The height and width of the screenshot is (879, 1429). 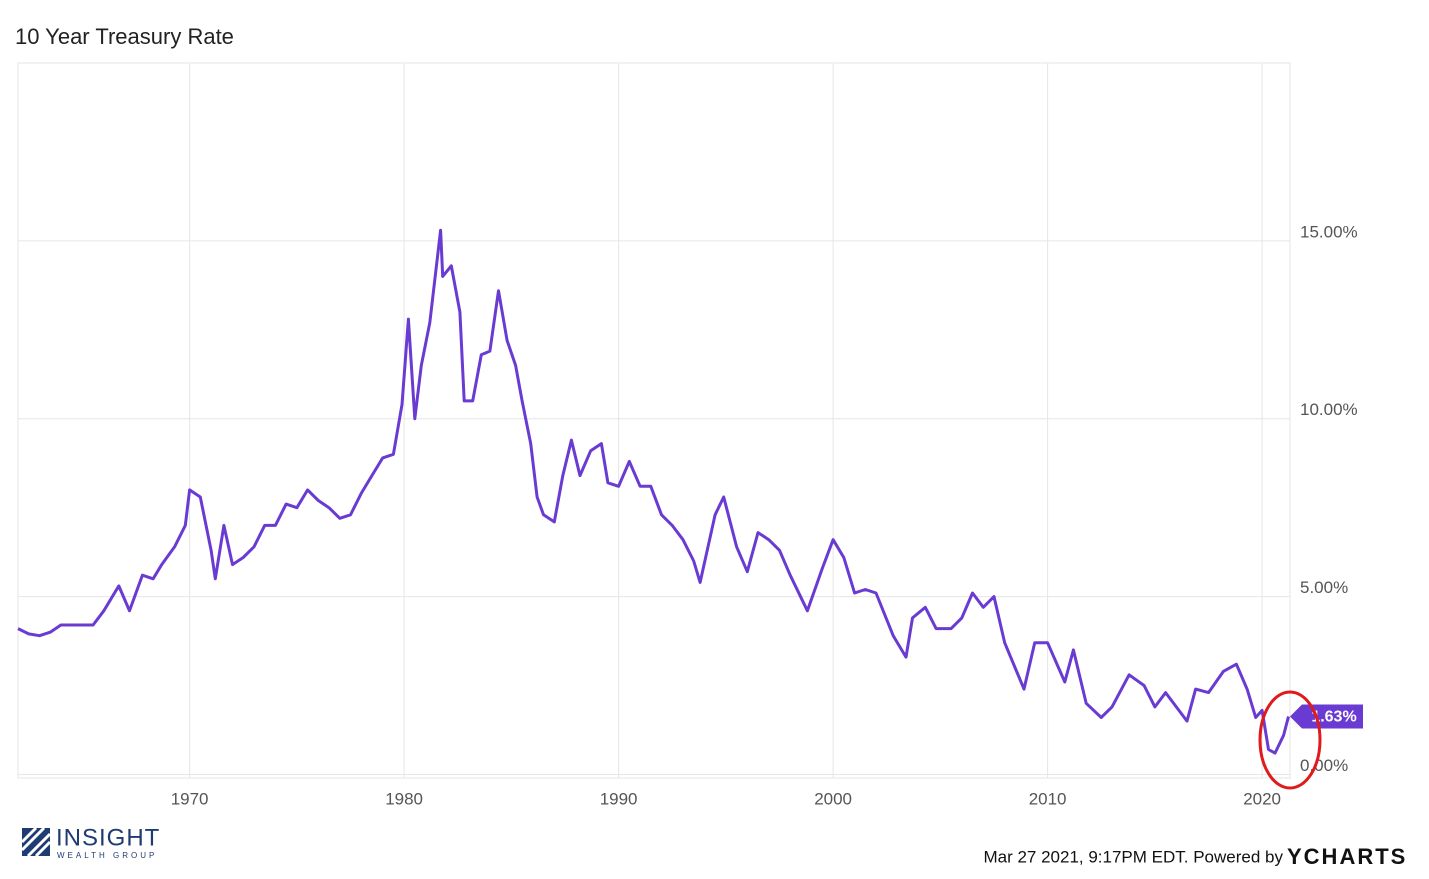 I want to click on x-tick-label: 1970, so click(x=190, y=798).